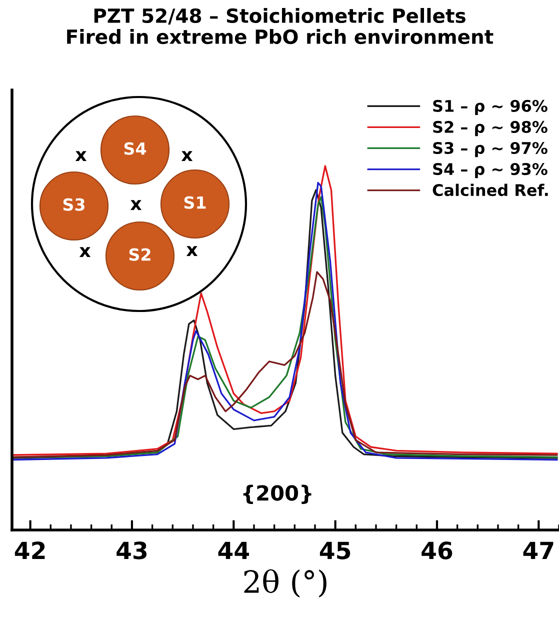  Describe the element at coordinates (29, 551) in the screenshot. I see `x-tick-label: 42` at that location.